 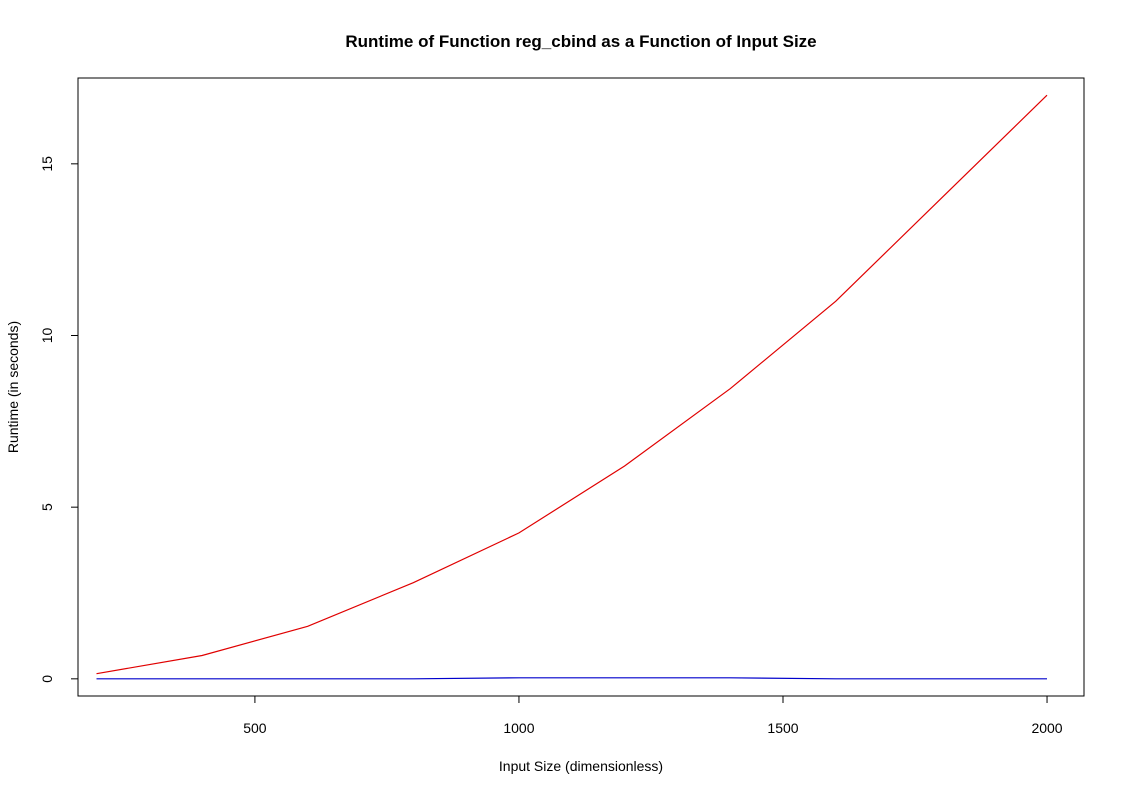 I want to click on x-axis-label: Input Size (dimensionless), so click(x=581, y=766).